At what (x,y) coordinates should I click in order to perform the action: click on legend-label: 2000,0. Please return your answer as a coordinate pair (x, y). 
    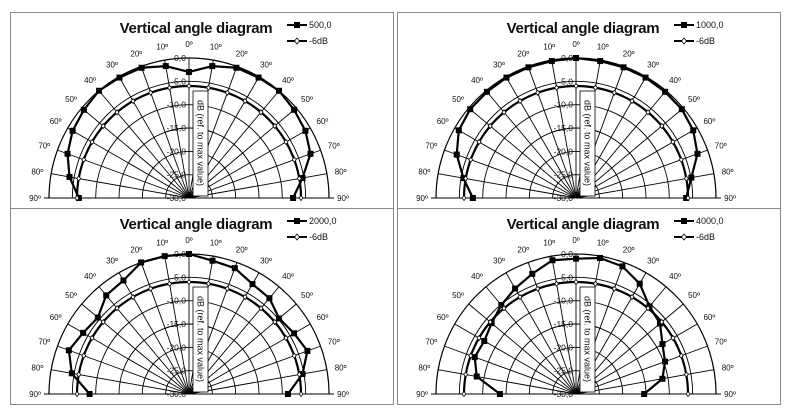
    Looking at the image, I should click on (323, 221).